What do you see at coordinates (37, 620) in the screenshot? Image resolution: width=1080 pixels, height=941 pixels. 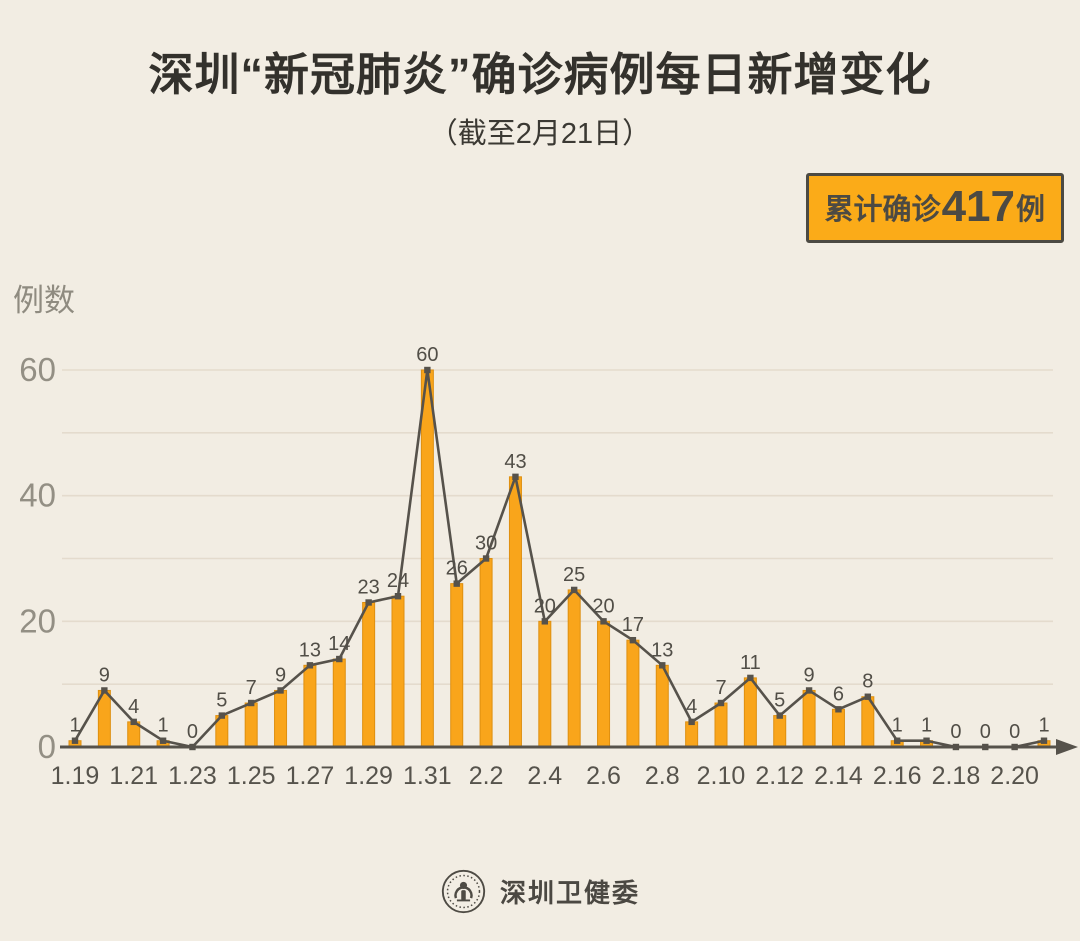 I see `y-tick-label: 20` at bounding box center [37, 620].